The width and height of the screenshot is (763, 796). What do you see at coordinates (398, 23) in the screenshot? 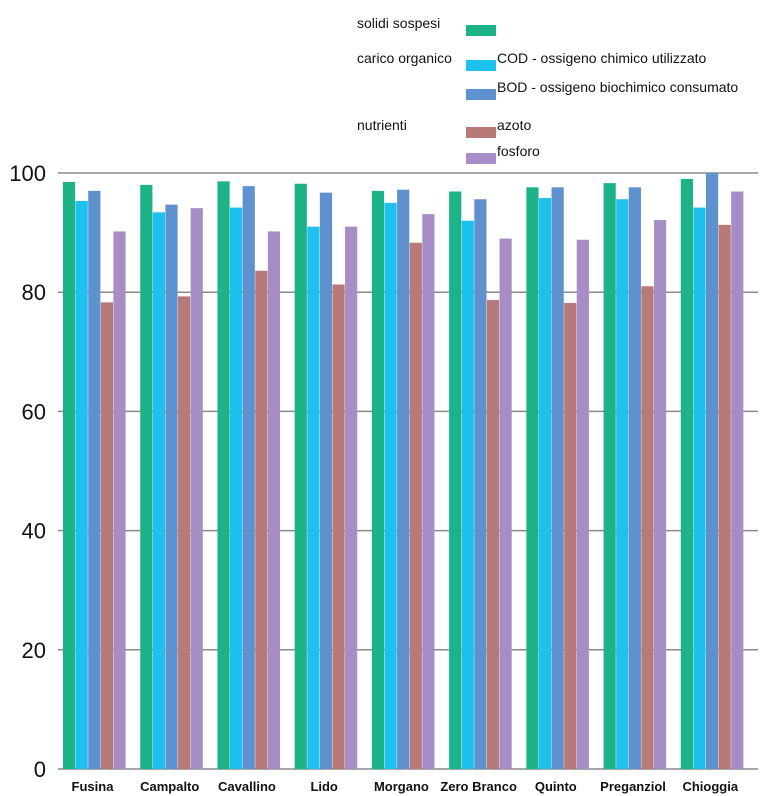
I see `legend-group-label: solidi sospesi` at bounding box center [398, 23].